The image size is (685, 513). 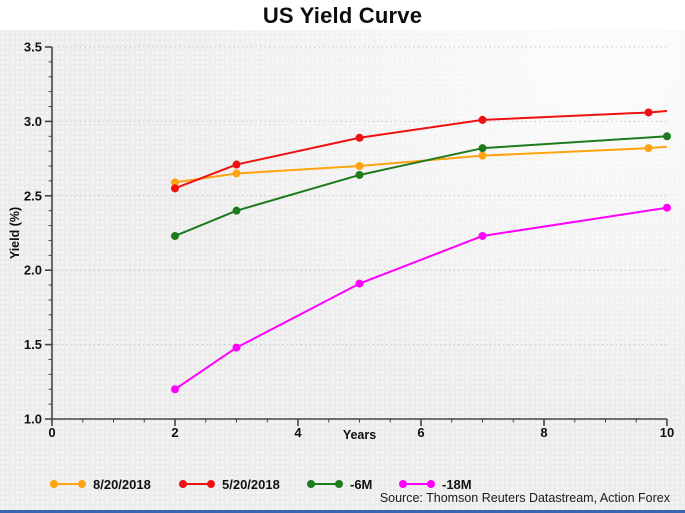 I want to click on legend-item-minus-18m: -18M, so click(x=435, y=484).